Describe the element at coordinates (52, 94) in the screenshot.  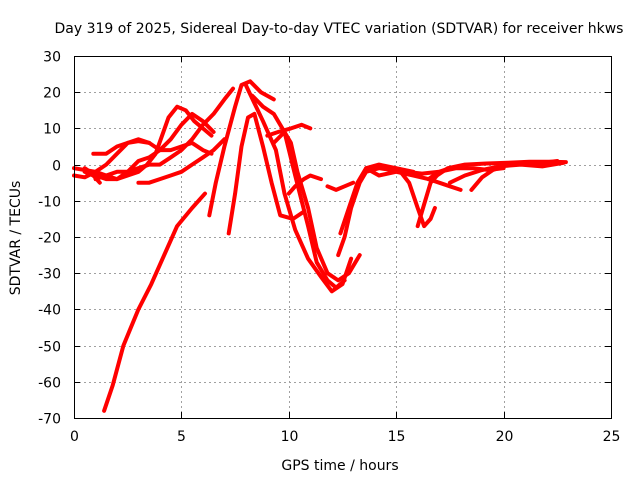
I see `y-tick-label: 20` at that location.